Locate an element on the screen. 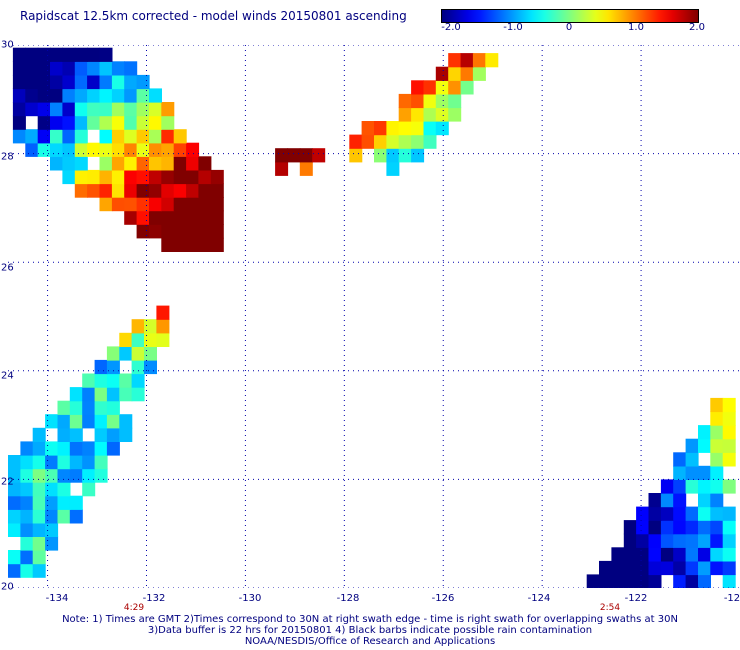 This screenshot has width=740, height=650. longitude-label: -134 is located at coordinates (57, 598).